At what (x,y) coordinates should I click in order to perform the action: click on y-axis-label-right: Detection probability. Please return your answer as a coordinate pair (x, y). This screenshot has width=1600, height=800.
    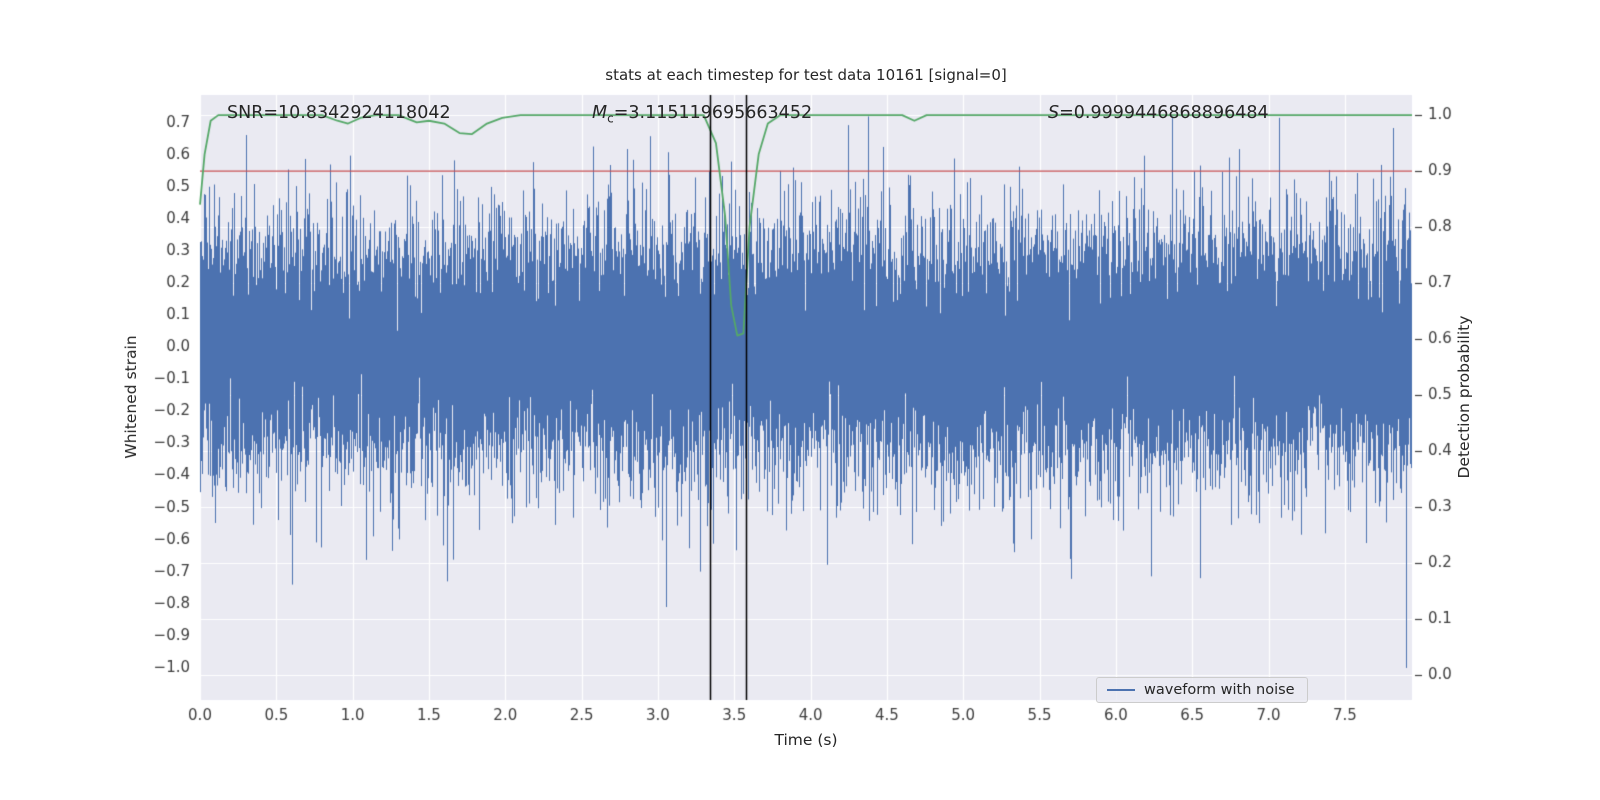
    Looking at the image, I should click on (1464, 397).